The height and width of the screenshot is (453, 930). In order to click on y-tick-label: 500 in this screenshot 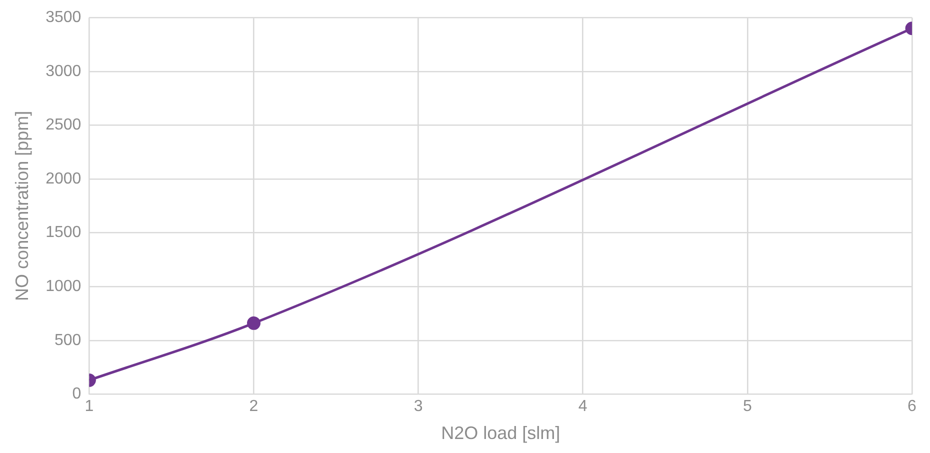, I will do `click(68, 340)`.